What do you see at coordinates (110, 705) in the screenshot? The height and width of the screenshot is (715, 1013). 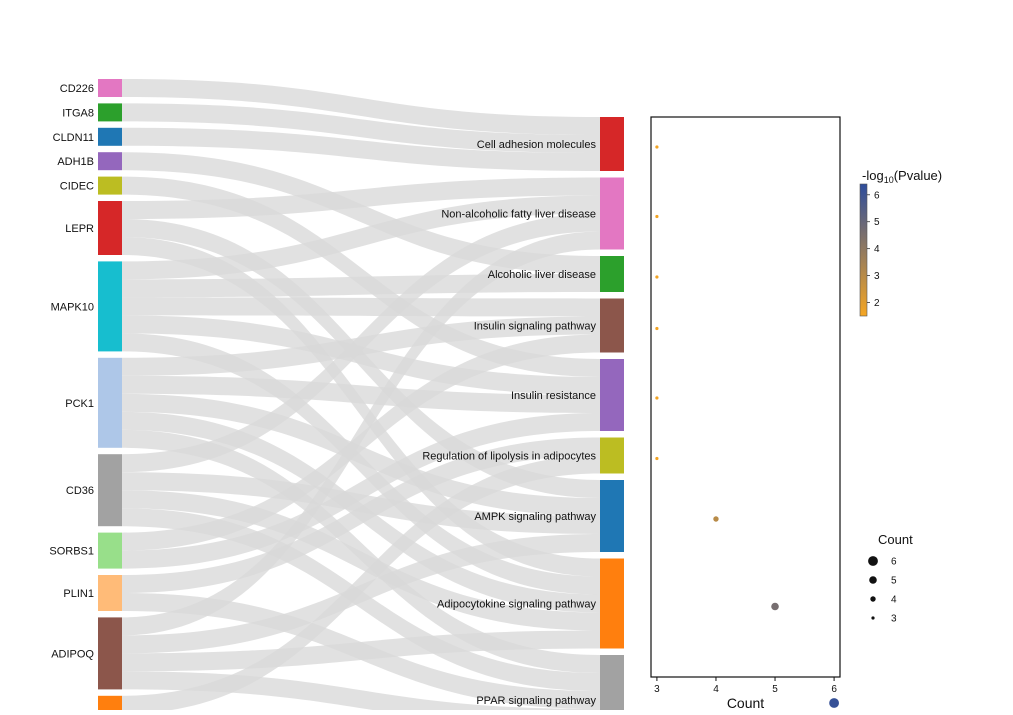 I see `gene-node-fabp4` at bounding box center [110, 705].